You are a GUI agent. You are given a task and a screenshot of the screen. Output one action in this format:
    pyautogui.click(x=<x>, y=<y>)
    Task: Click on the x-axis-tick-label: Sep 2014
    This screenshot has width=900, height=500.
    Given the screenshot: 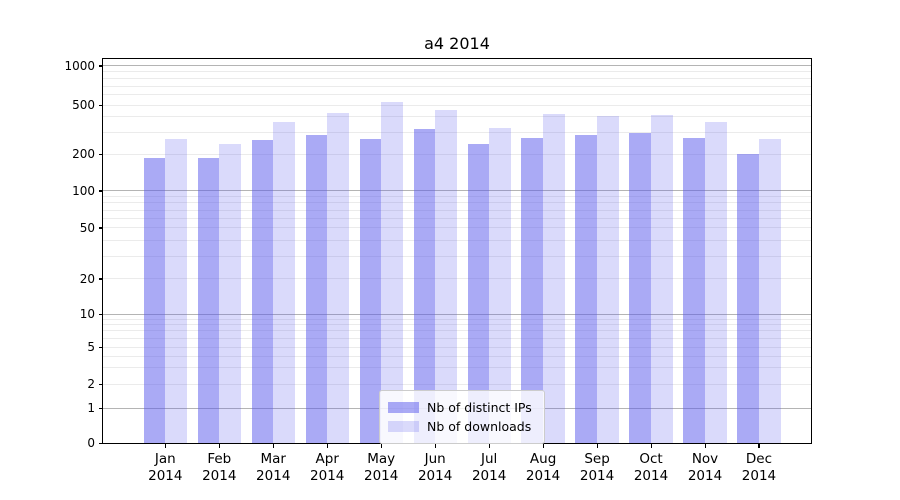 What is the action you would take?
    pyautogui.click(x=597, y=467)
    